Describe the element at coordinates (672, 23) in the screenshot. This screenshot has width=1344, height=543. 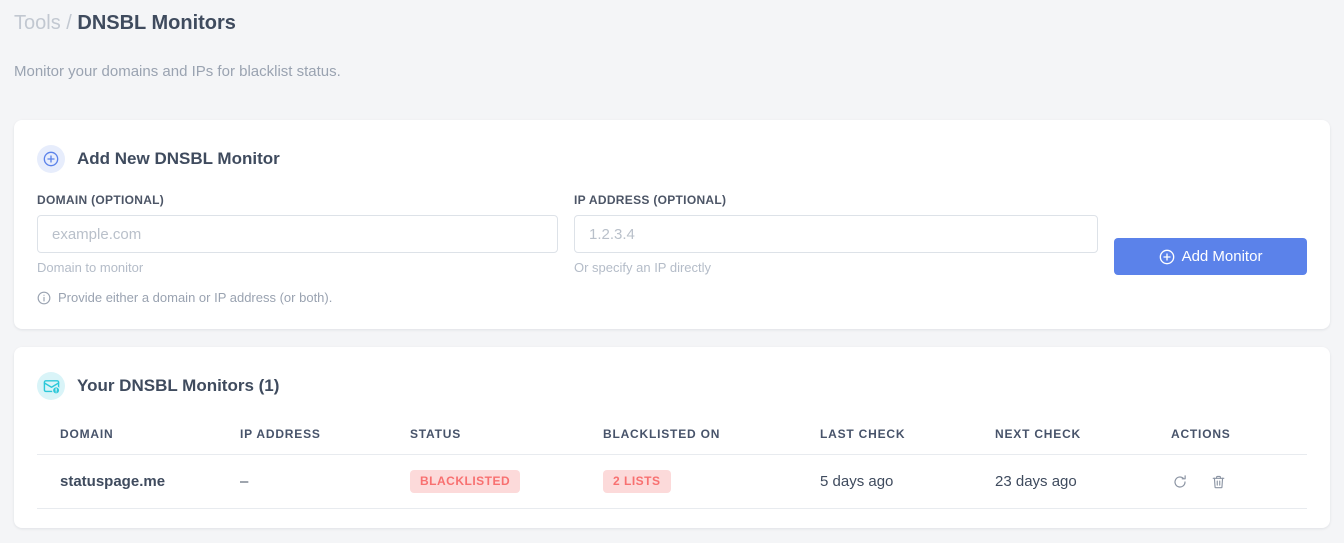
I see `breadcrumb: Tools / DNSBL Monitors` at that location.